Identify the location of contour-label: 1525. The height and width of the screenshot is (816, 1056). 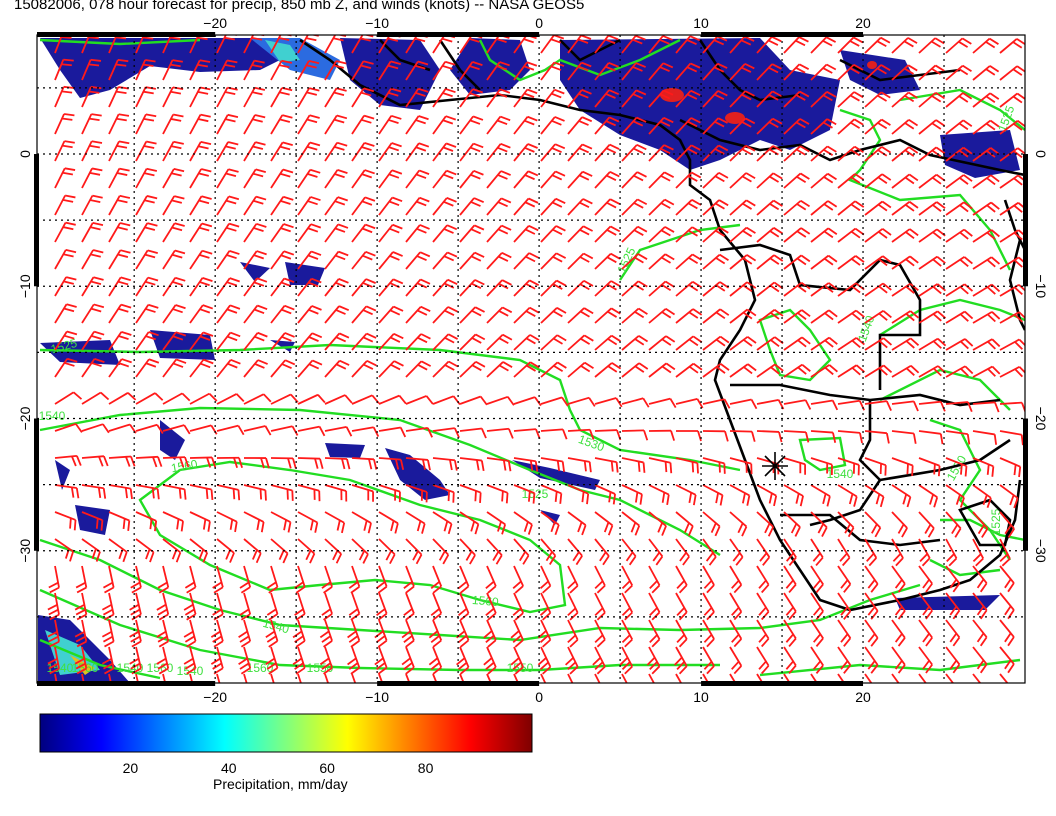
(626, 260).